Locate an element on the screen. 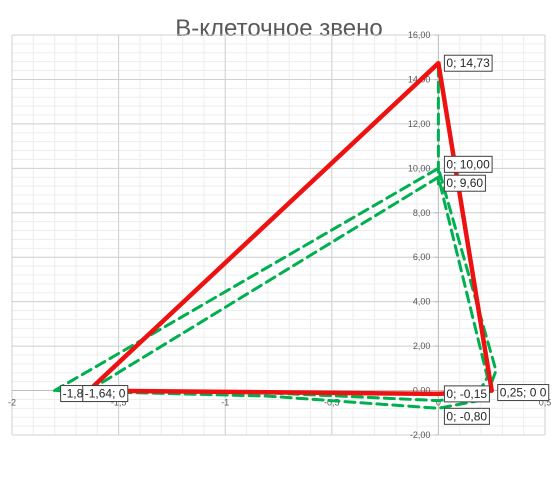 The image size is (559, 477). data-label-text: 0; -0,15 is located at coordinates (466, 394).